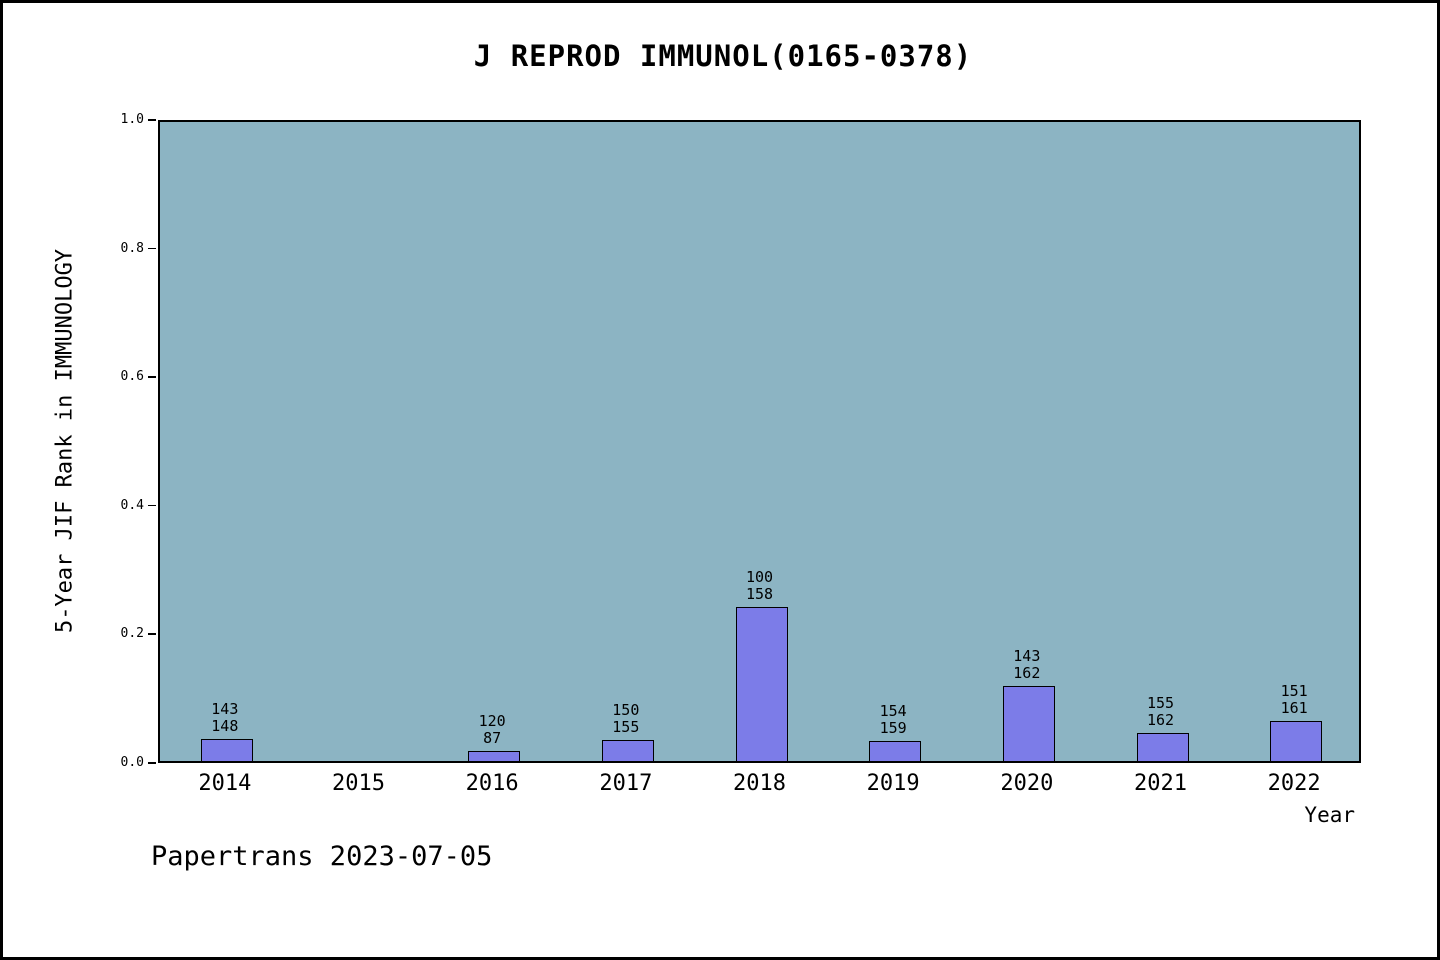  What do you see at coordinates (358, 783) in the screenshot?
I see `x-tick-label: 2015` at bounding box center [358, 783].